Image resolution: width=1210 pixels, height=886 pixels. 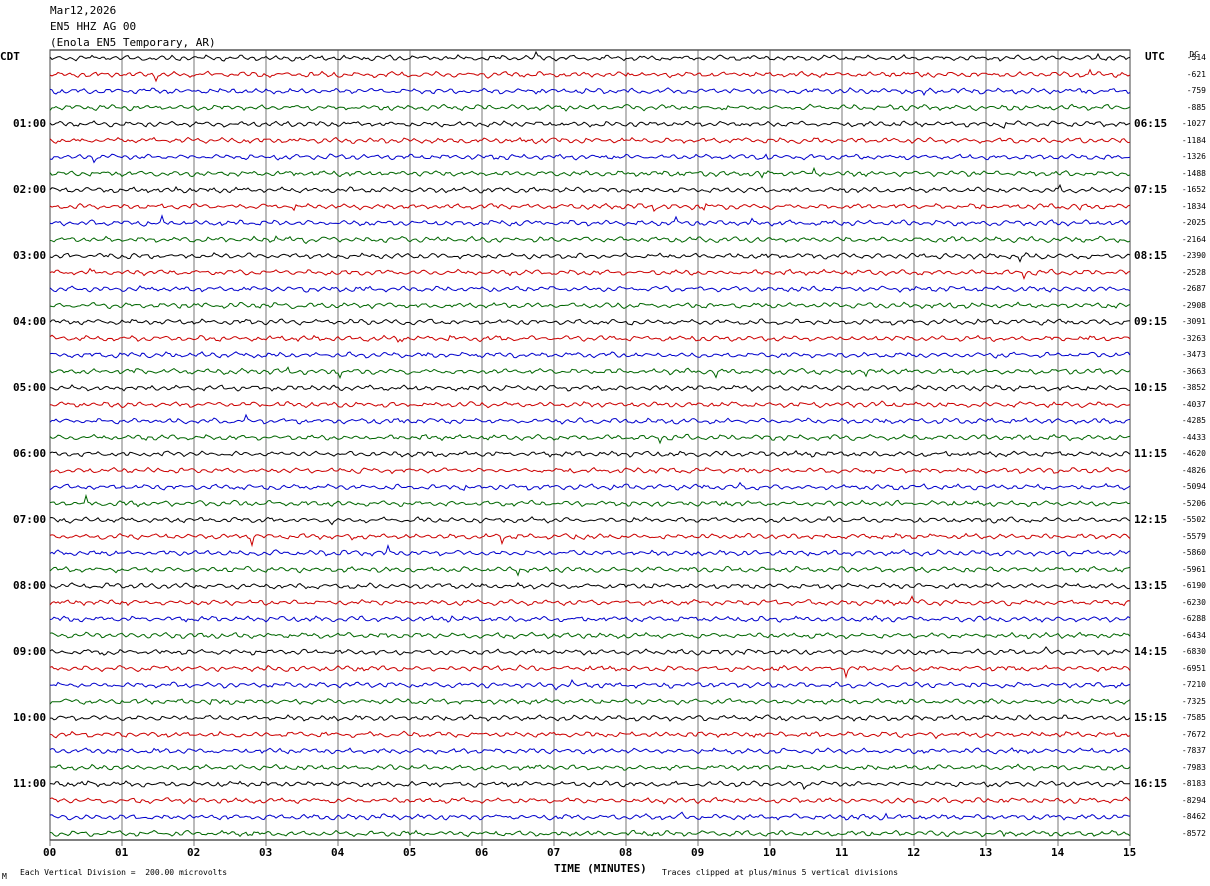 I want to click on dc-offset-label: -5961, so click(x=1193, y=569).